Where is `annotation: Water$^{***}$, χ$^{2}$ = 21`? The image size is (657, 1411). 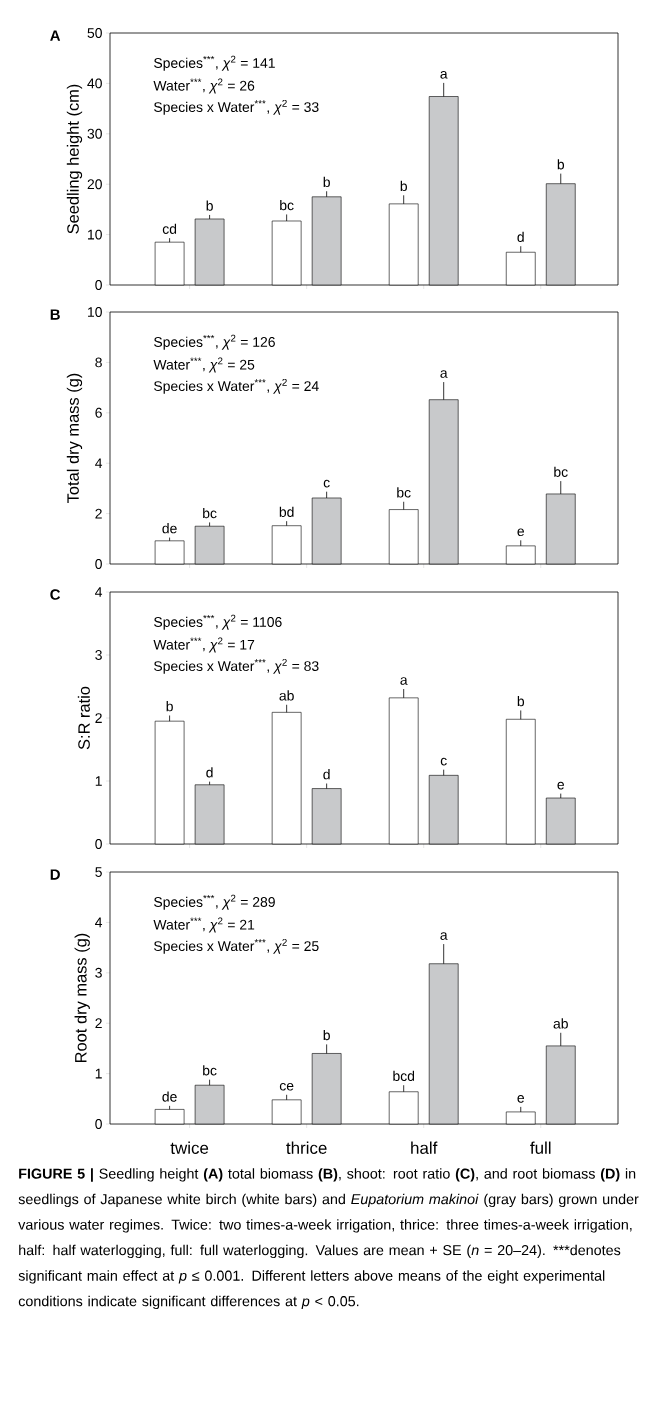 annotation: Water$^{***}$, χ$^{2}$ = 21 is located at coordinates (204, 925).